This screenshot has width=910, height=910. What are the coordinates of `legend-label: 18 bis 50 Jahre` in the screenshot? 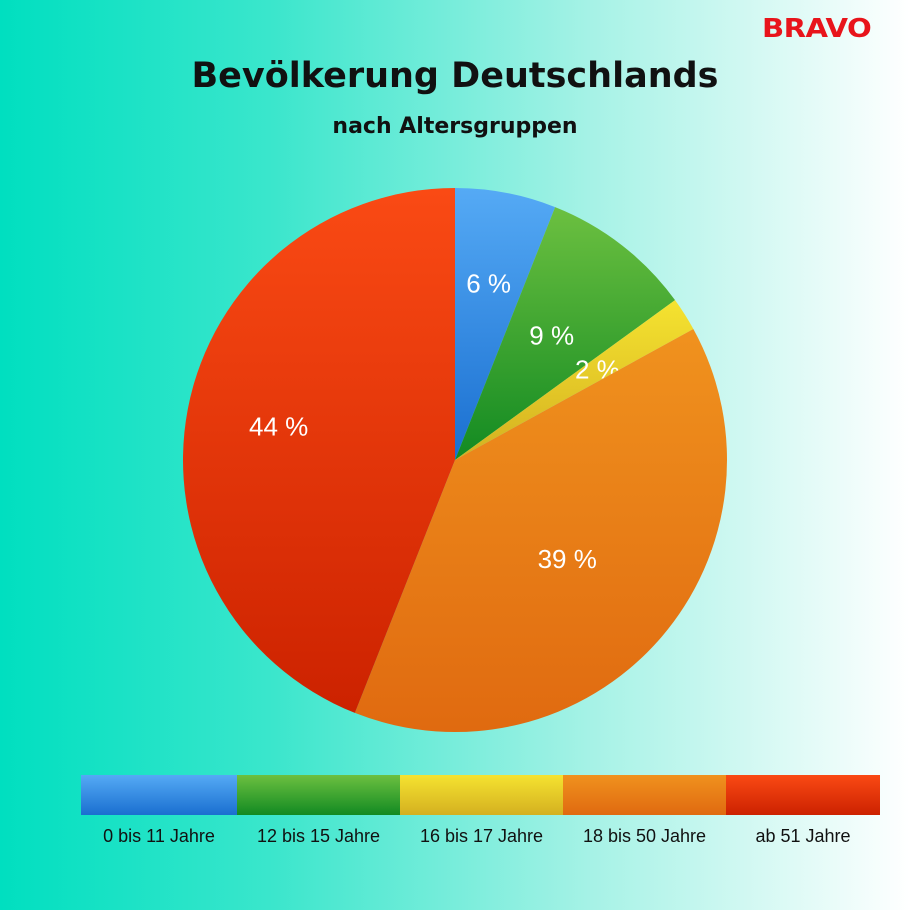 It's located at (644, 836).